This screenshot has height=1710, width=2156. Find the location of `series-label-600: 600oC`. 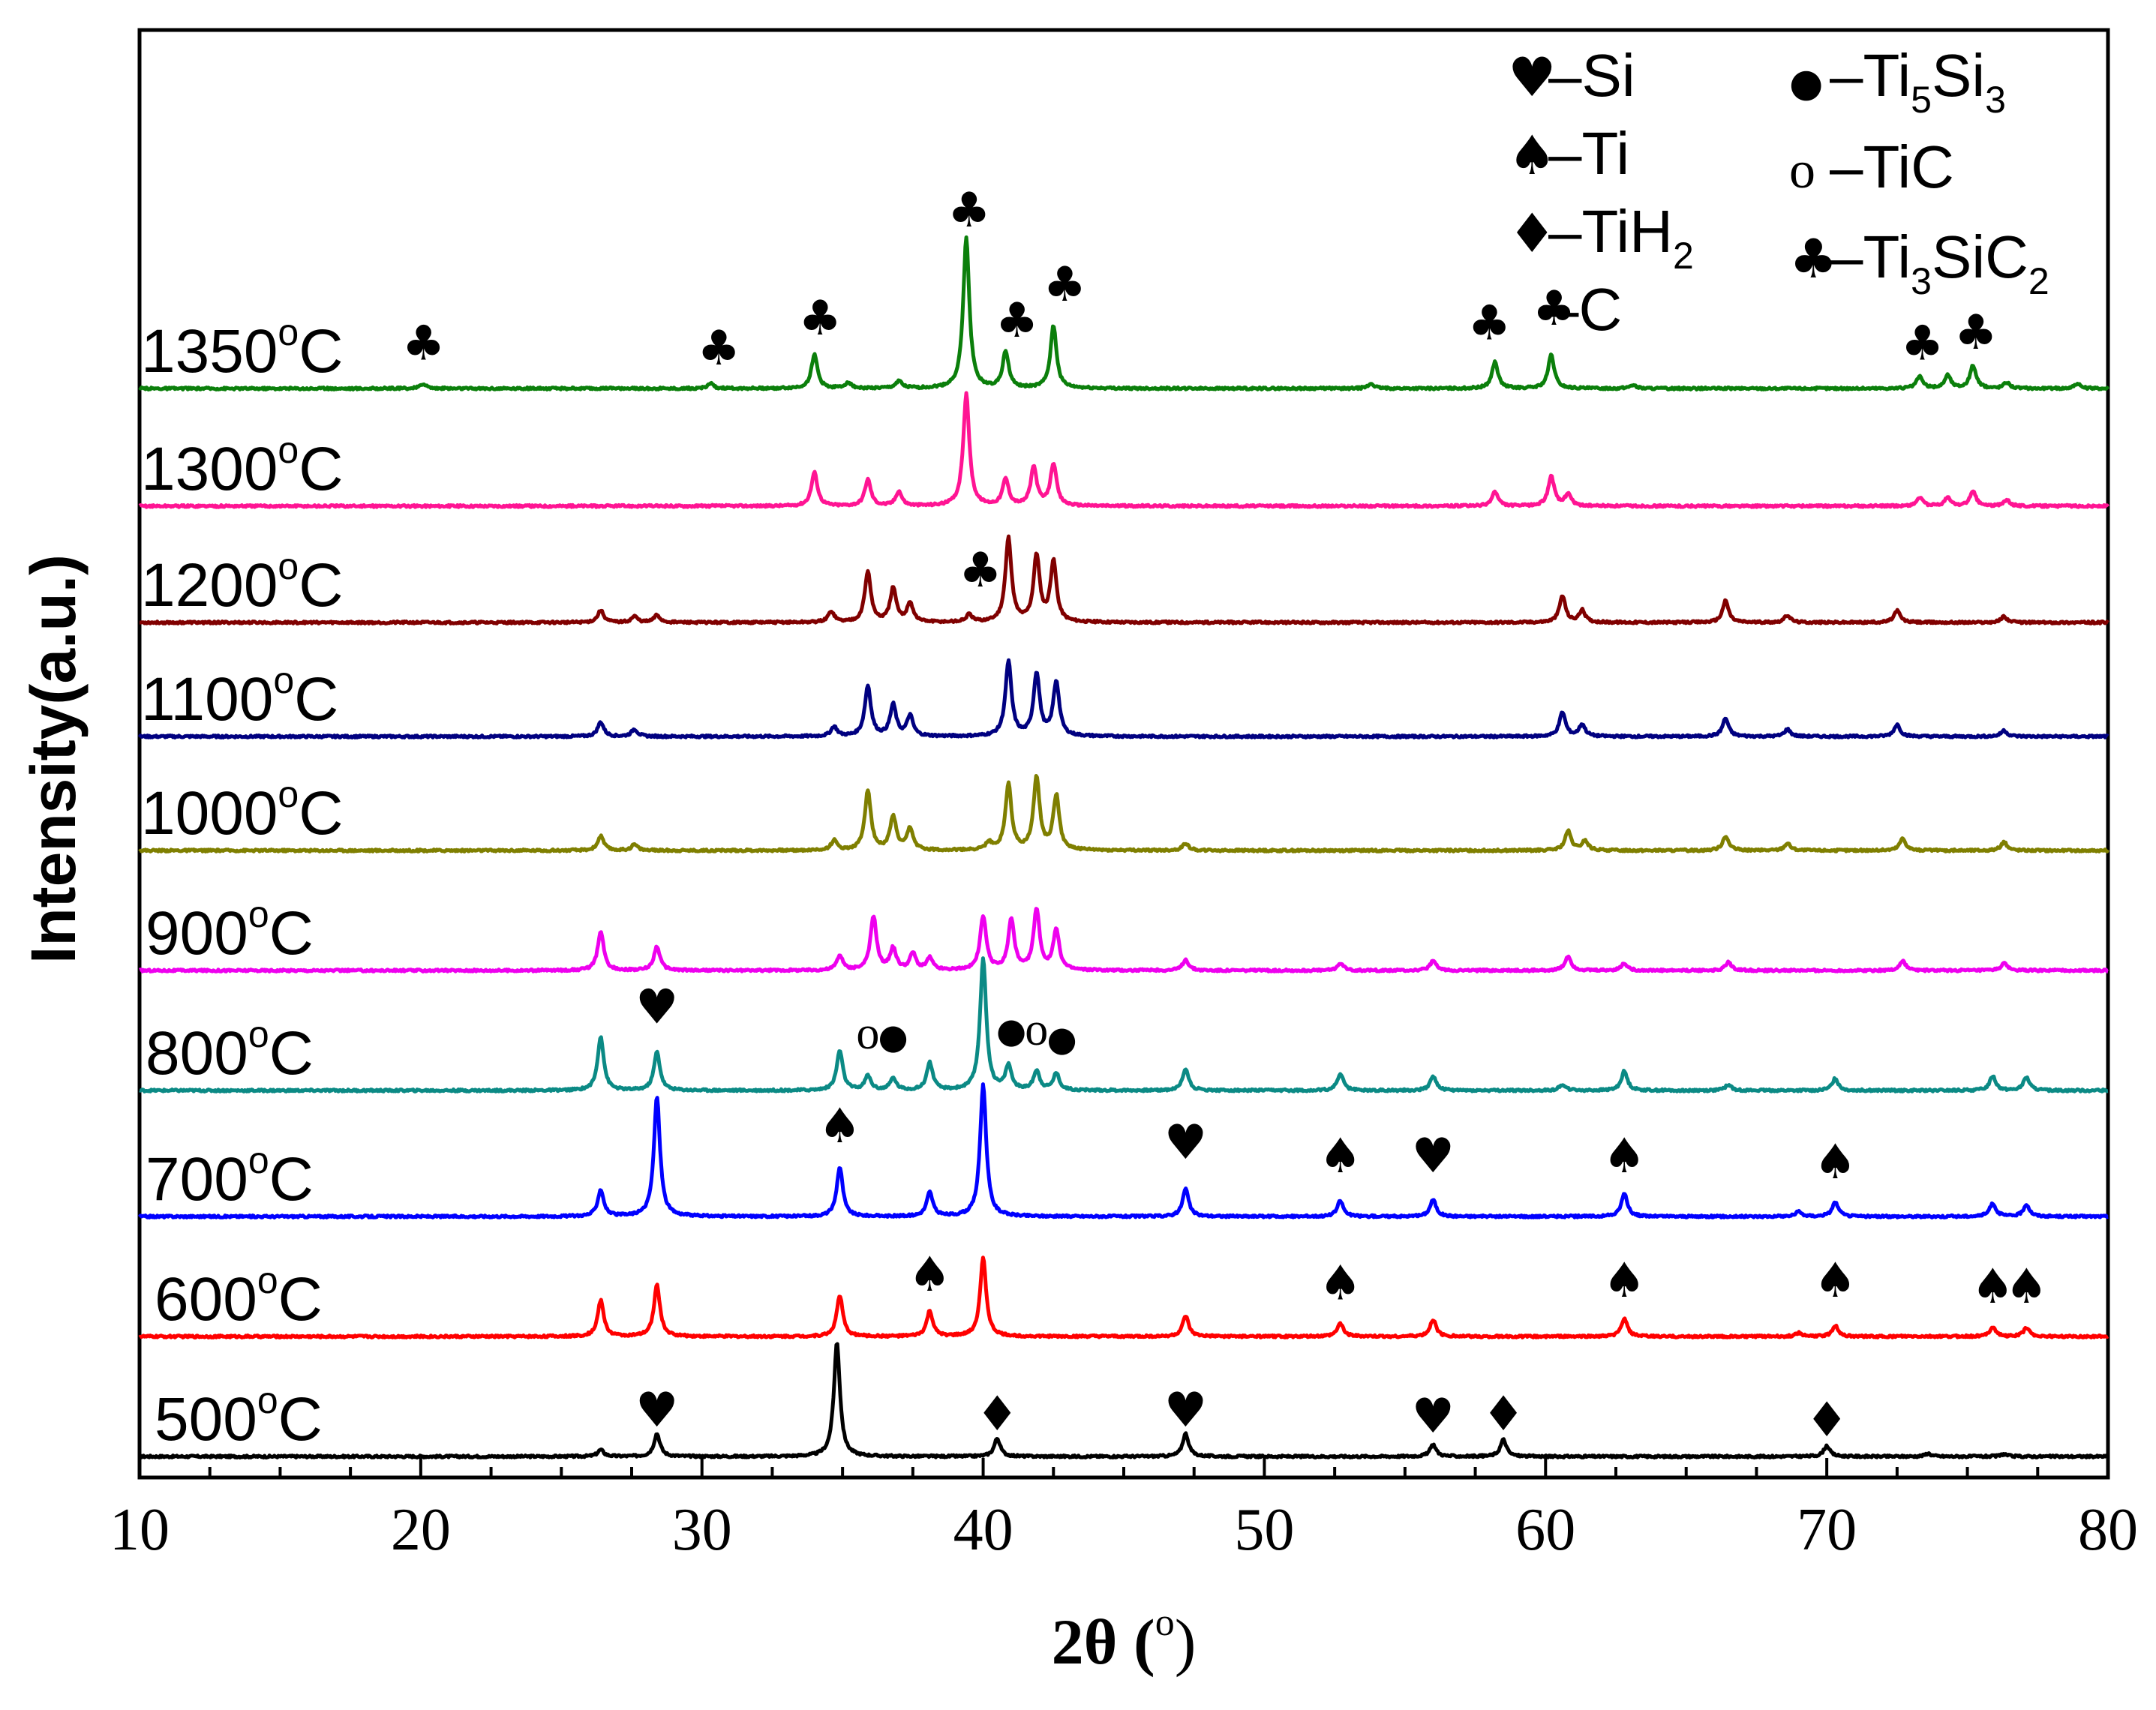

series-label-600: 600oC is located at coordinates (239, 1296).